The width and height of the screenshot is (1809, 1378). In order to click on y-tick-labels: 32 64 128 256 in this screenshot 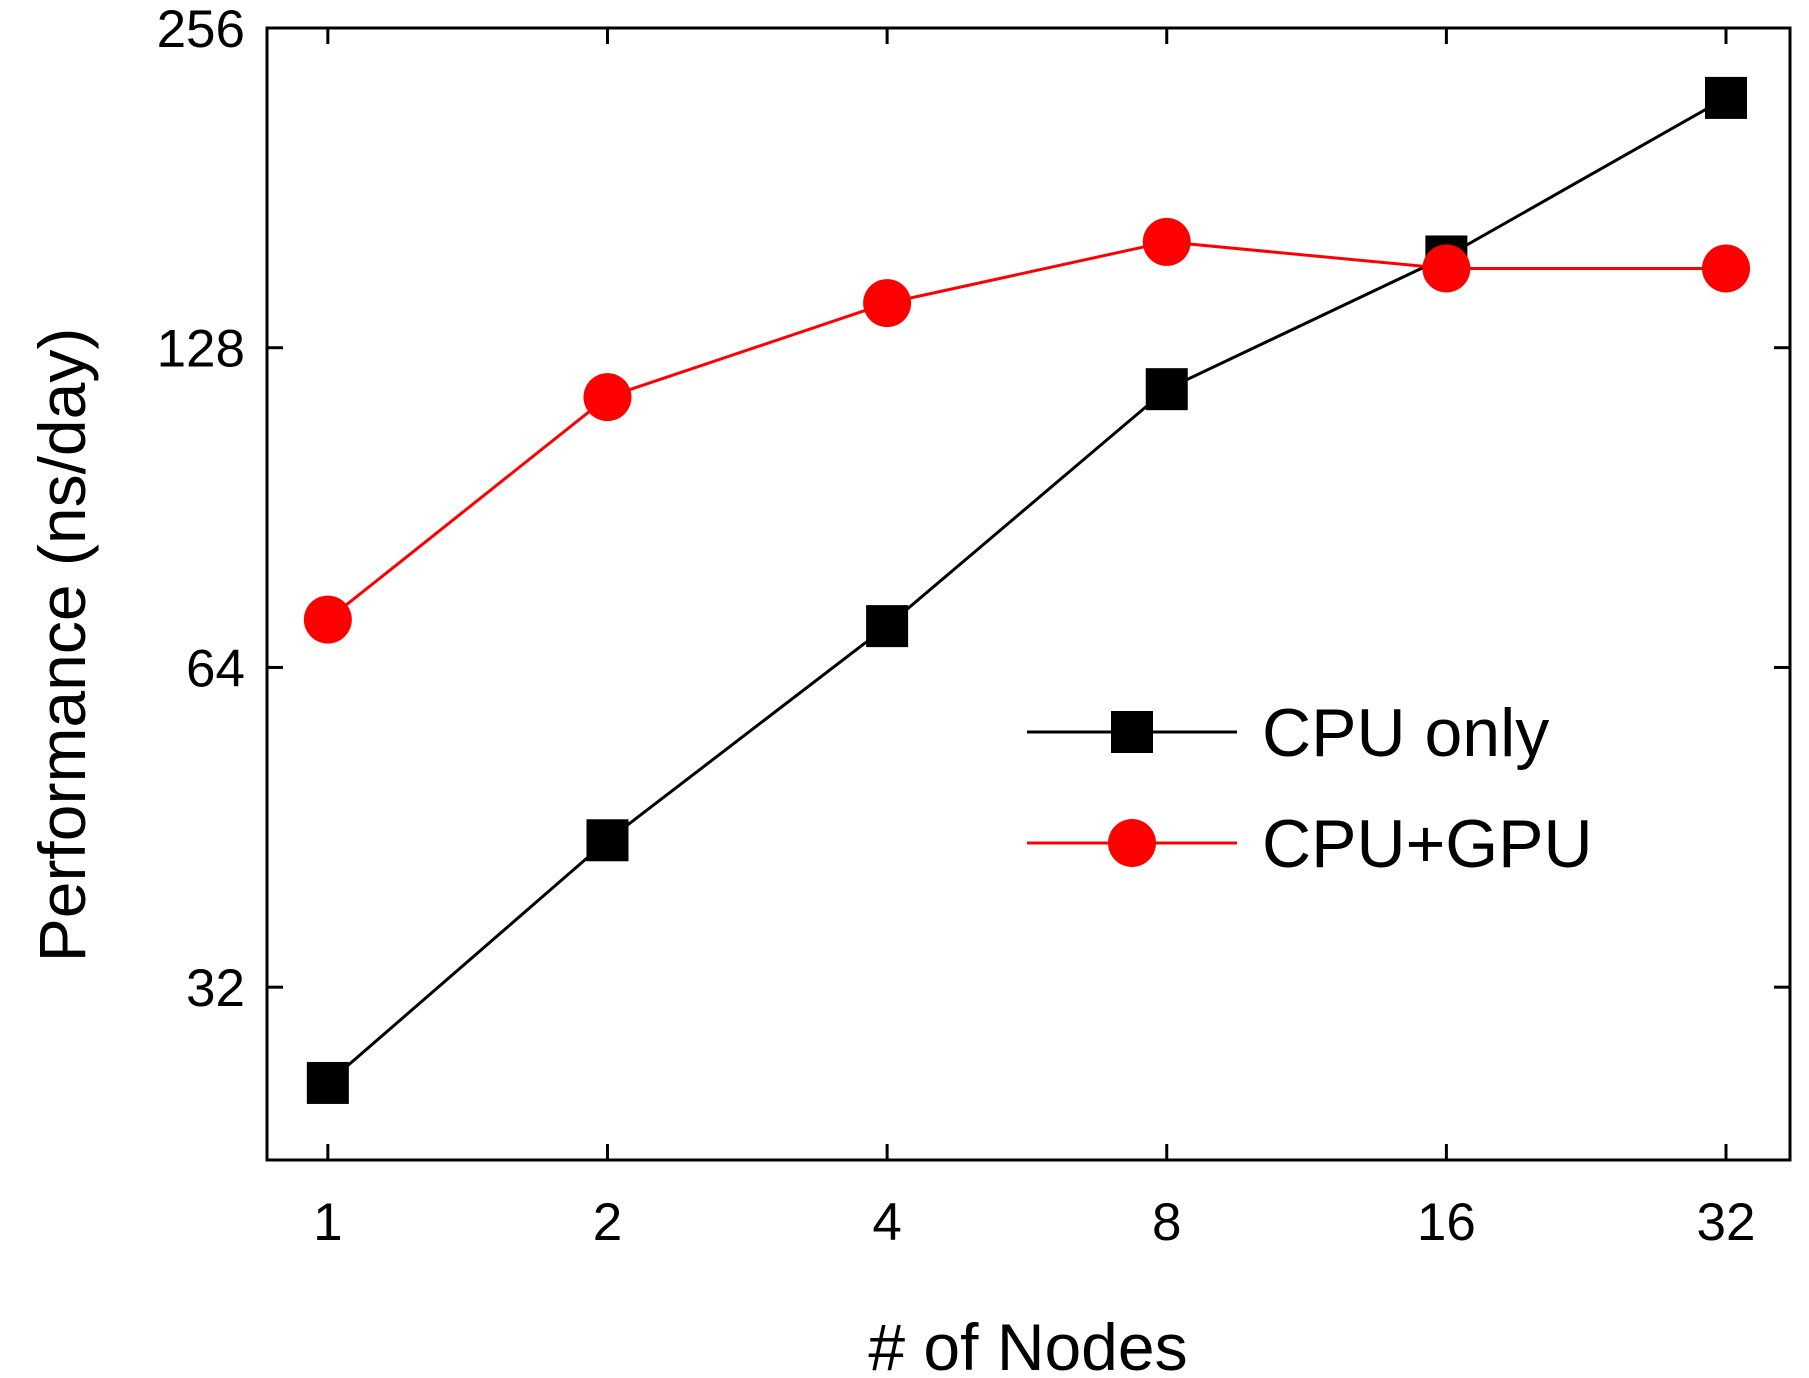, I will do `click(201, 509)`.